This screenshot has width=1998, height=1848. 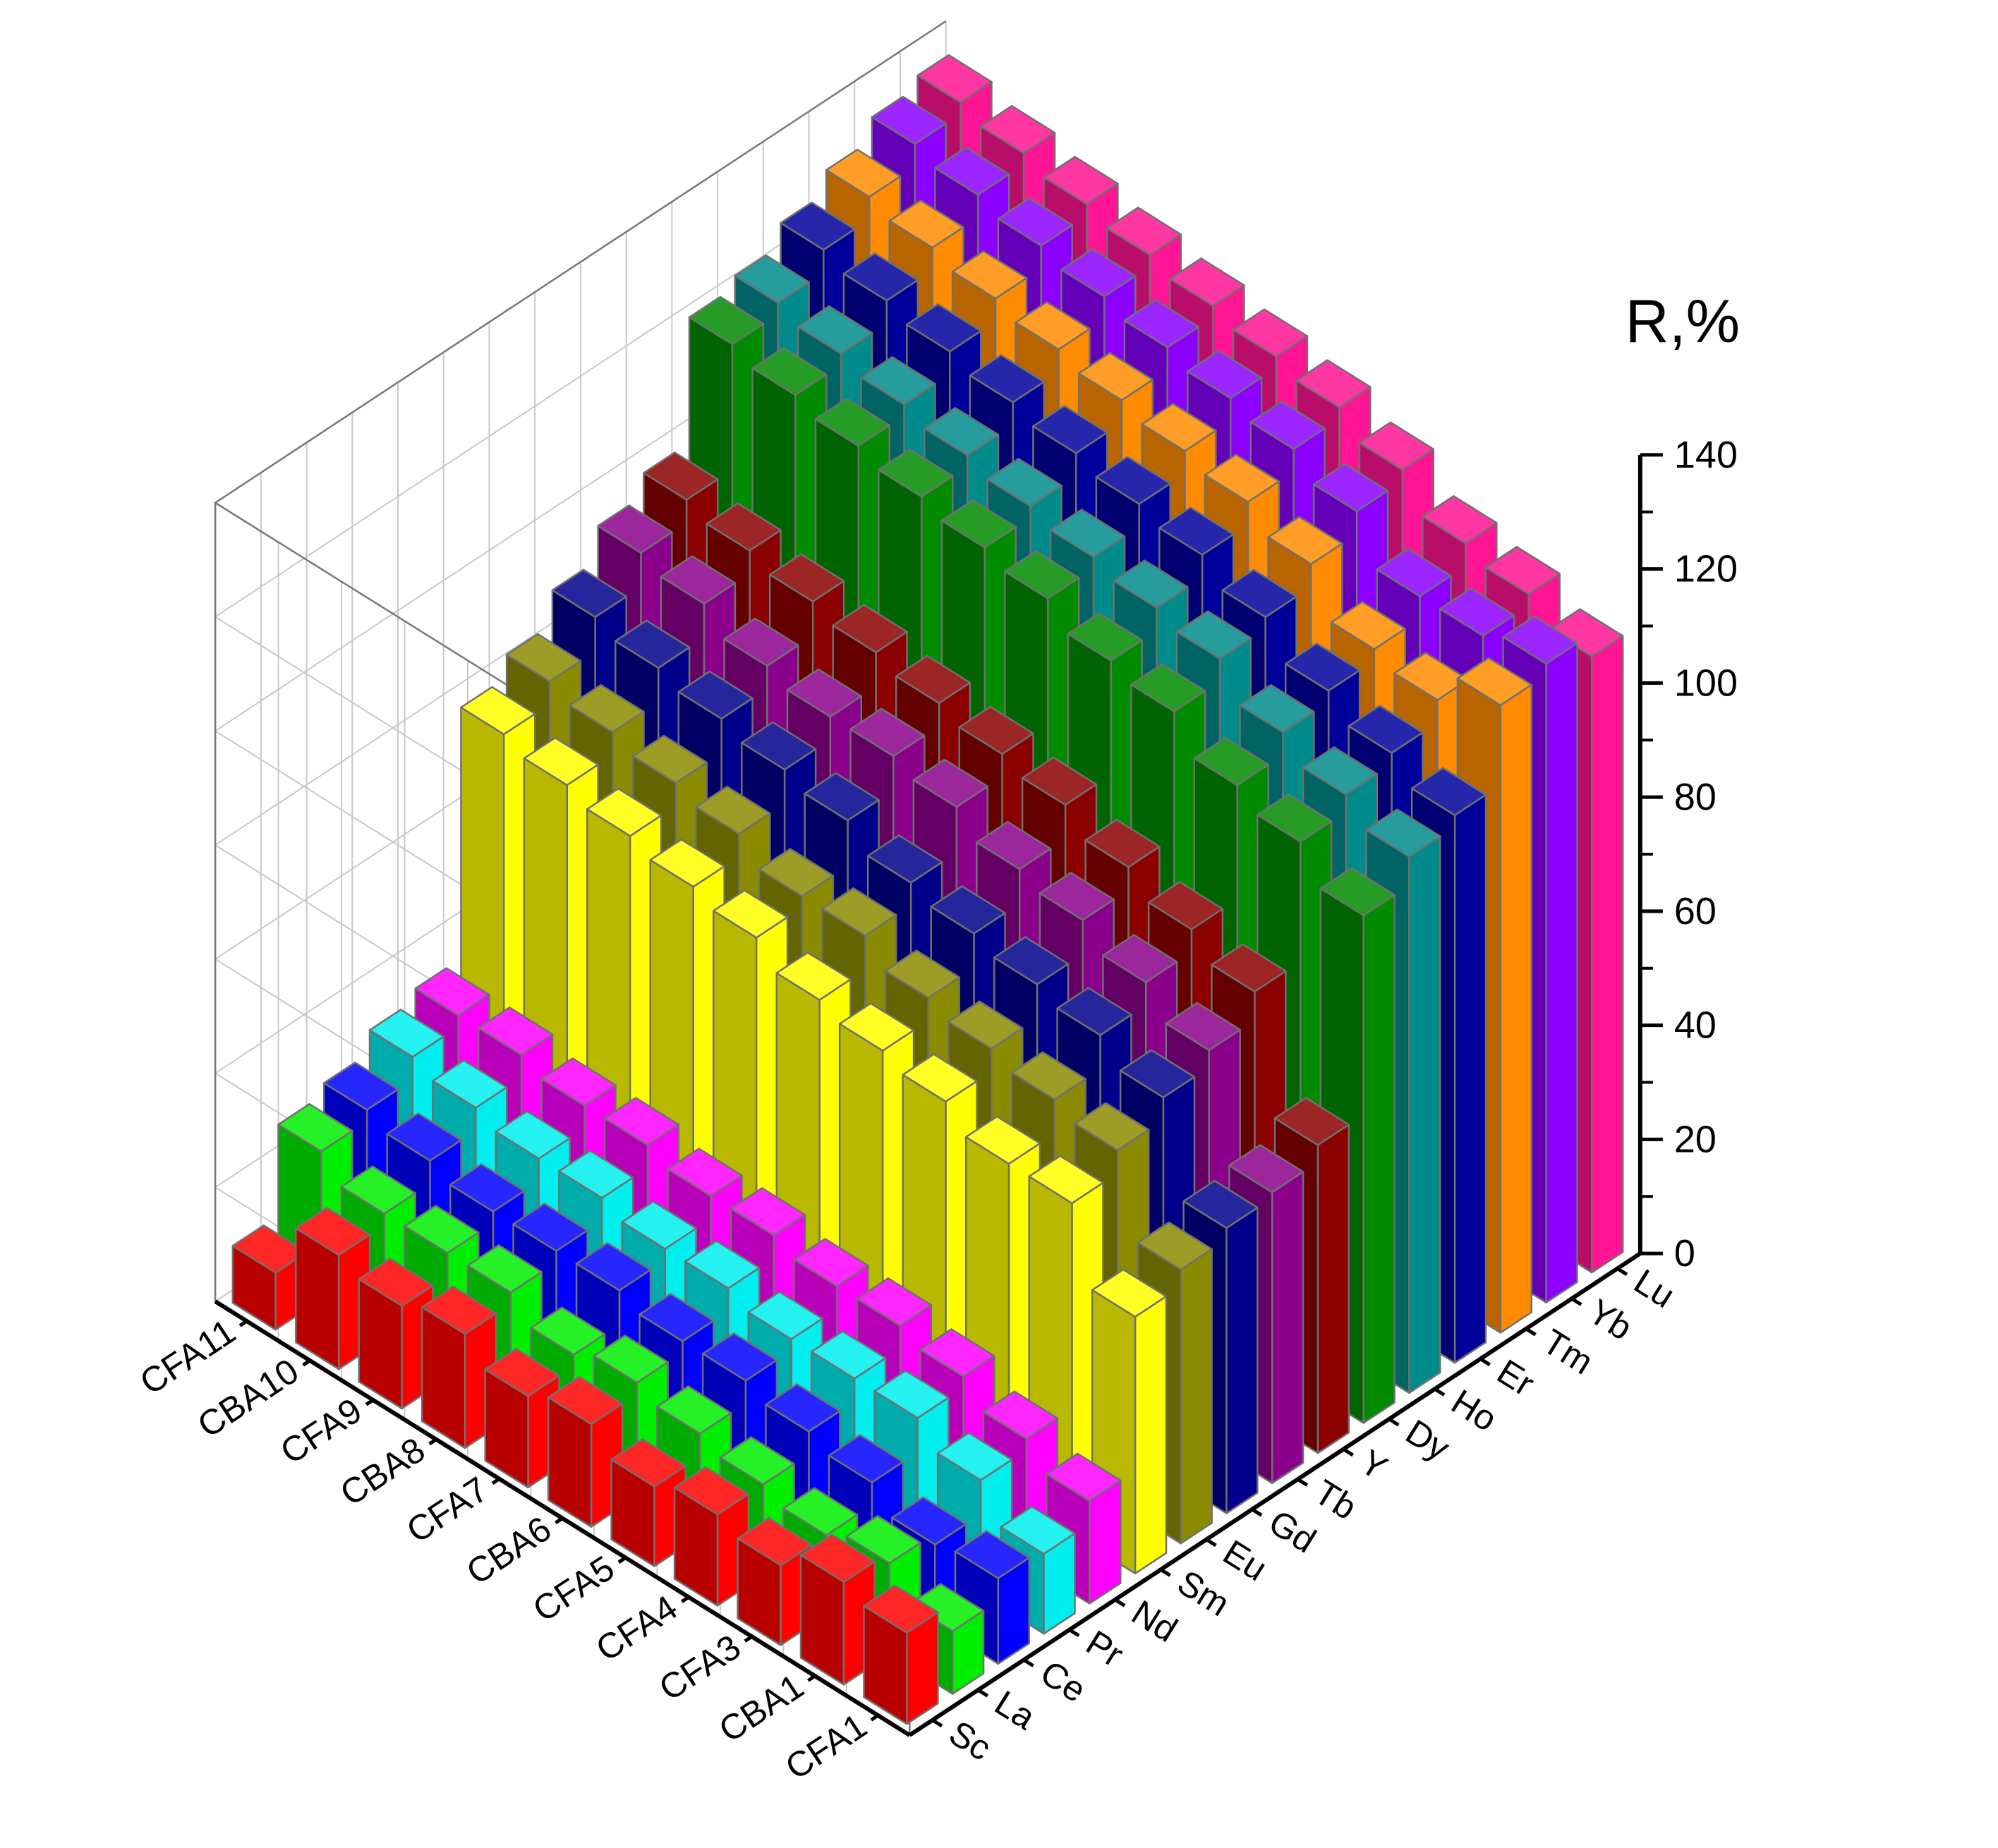 I want to click on z-tick-label: 80, so click(x=1696, y=797).